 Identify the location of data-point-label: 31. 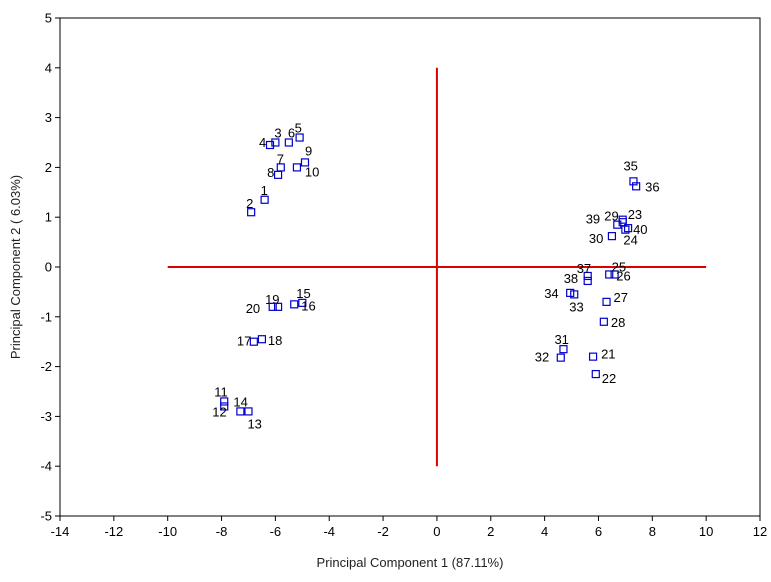
(561, 339).